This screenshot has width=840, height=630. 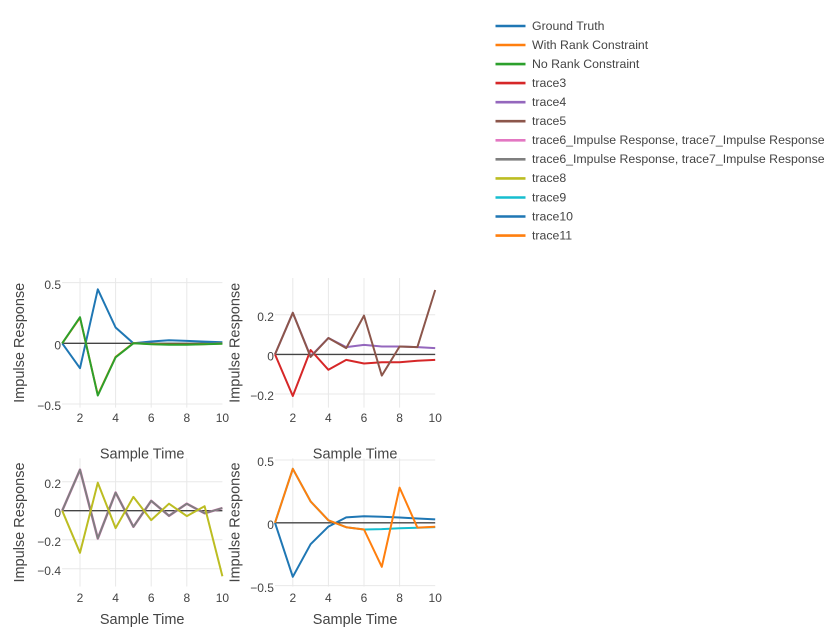 What do you see at coordinates (568, 26) in the screenshot?
I see `svg-text: Ground Truth` at bounding box center [568, 26].